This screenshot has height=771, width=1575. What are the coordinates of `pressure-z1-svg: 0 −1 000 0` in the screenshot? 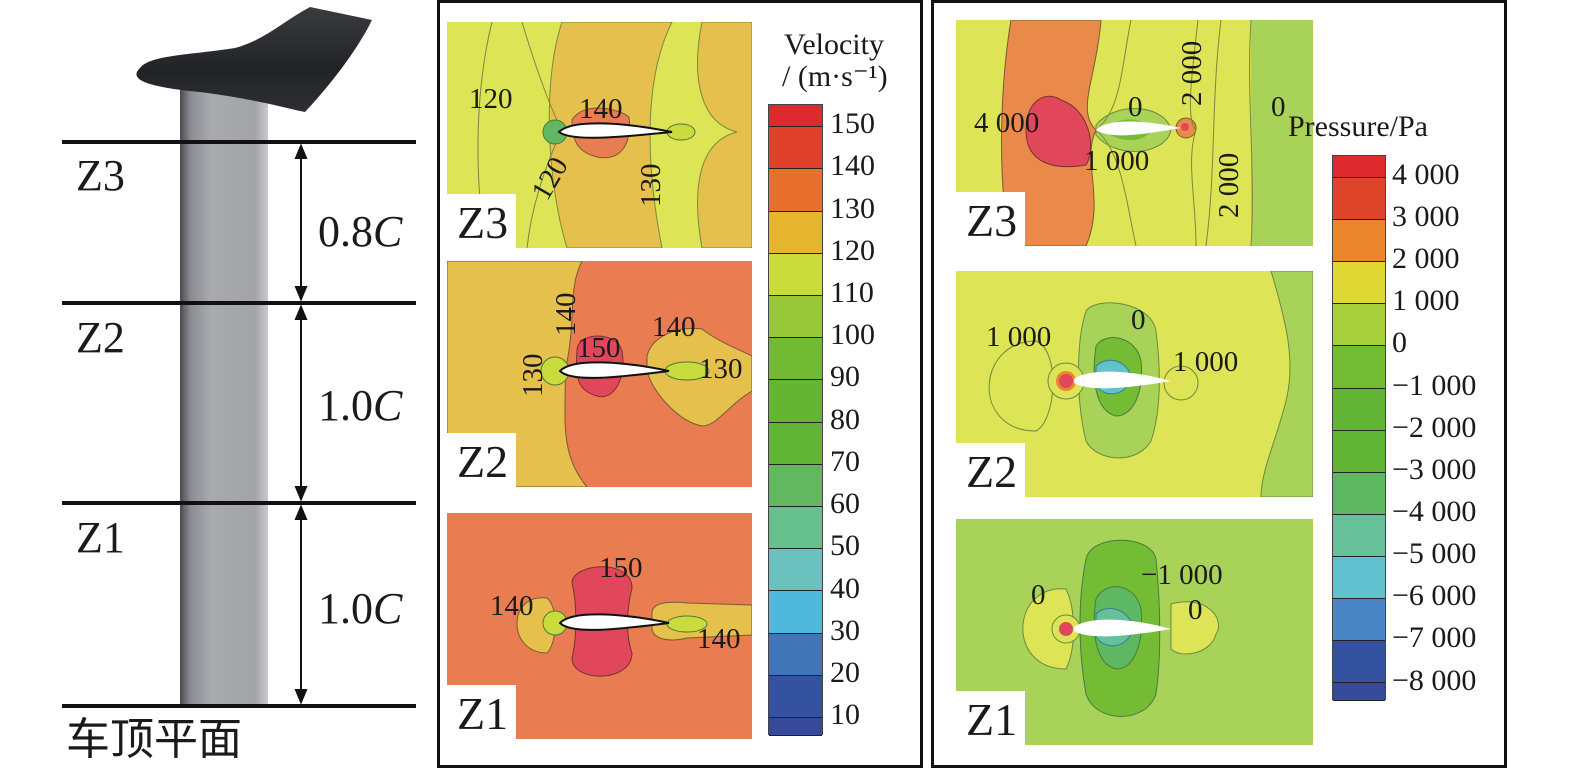 It's located at (1134, 632).